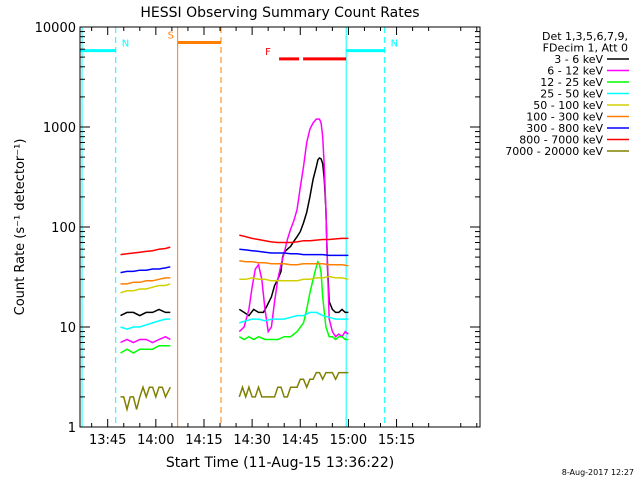 This screenshot has width=640, height=480. I want to click on y-tick-label-3: 1000, so click(59, 128).